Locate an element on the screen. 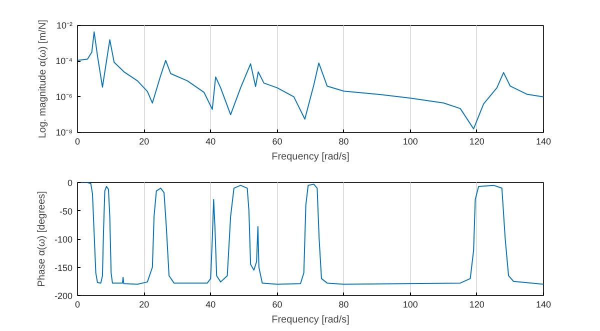 The image size is (600, 331). y-tick-label: 10⁻⁸ is located at coordinates (64, 133).